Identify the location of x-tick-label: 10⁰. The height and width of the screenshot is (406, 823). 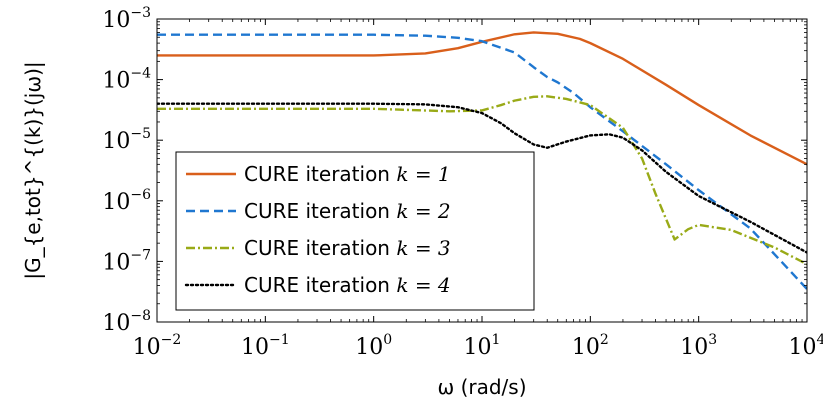
(373, 346).